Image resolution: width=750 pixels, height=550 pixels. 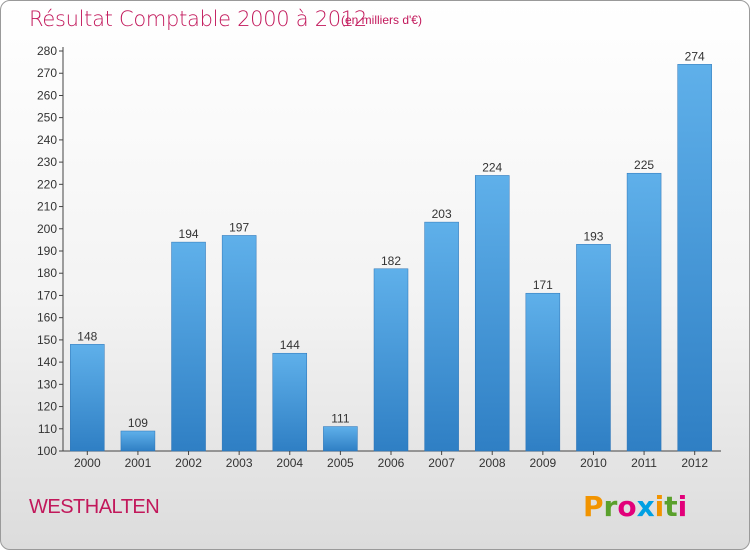 What do you see at coordinates (47, 229) in the screenshot?
I see `y-tick-label: 200` at bounding box center [47, 229].